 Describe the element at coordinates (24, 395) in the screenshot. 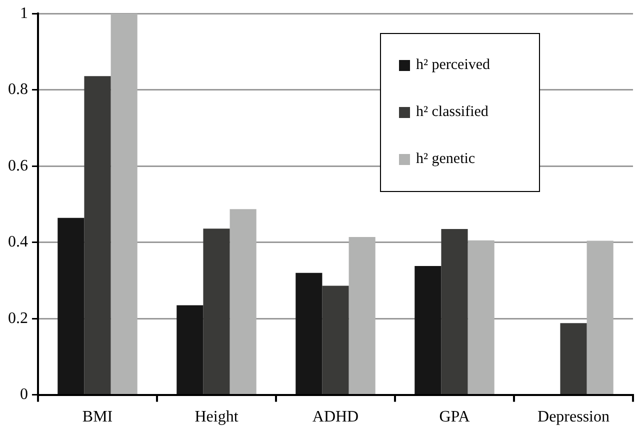

I see `y-tick-label: 0` at that location.